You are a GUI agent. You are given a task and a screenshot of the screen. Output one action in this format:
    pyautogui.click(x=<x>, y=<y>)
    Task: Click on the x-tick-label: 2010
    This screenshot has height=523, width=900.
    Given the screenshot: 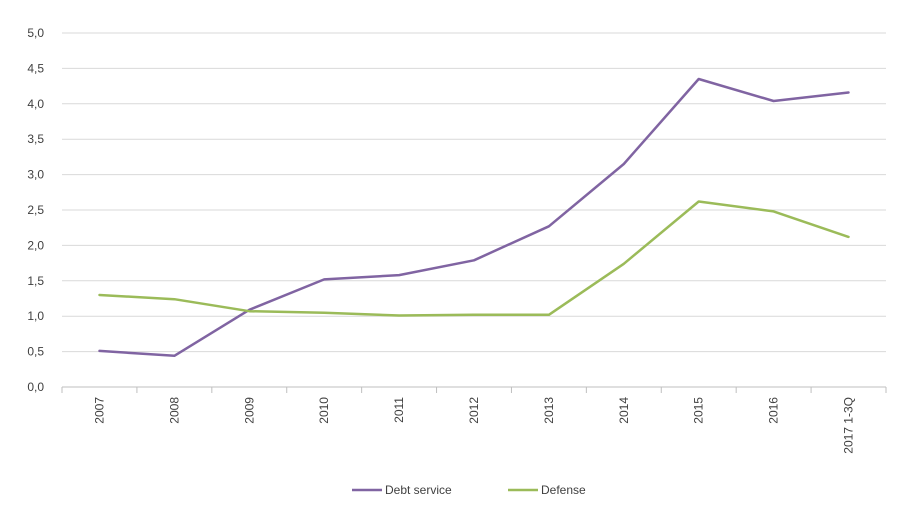 What is the action you would take?
    pyautogui.click(x=324, y=410)
    